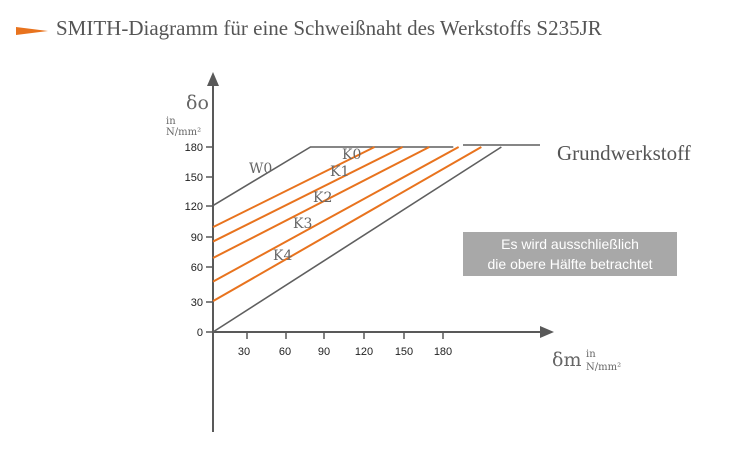 The image size is (750, 456). I want to click on orange-arrow-icon, so click(32, 31).